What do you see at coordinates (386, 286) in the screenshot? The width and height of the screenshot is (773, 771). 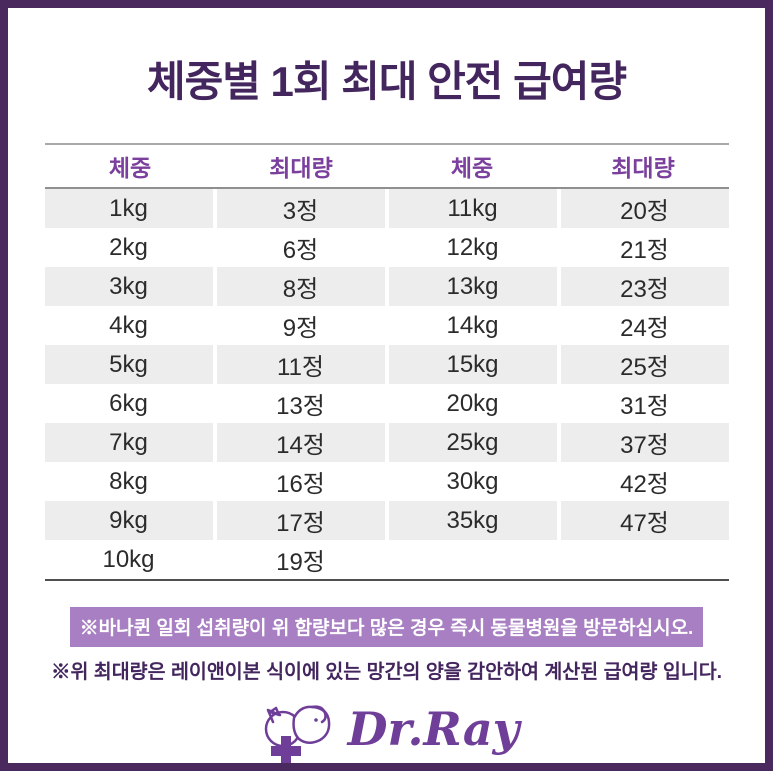 I see `table-row: 3kg 8정 13kg 23정` at bounding box center [386, 286].